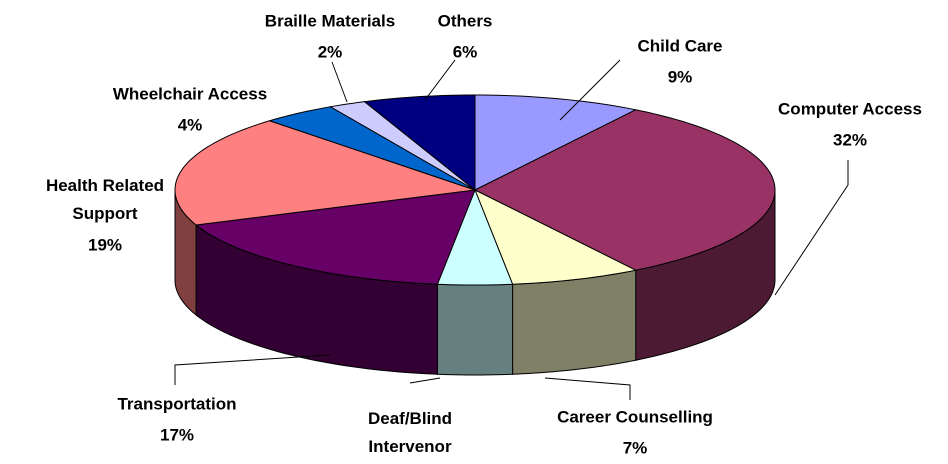  I want to click on slice-value-label: 19%, so click(105, 244).